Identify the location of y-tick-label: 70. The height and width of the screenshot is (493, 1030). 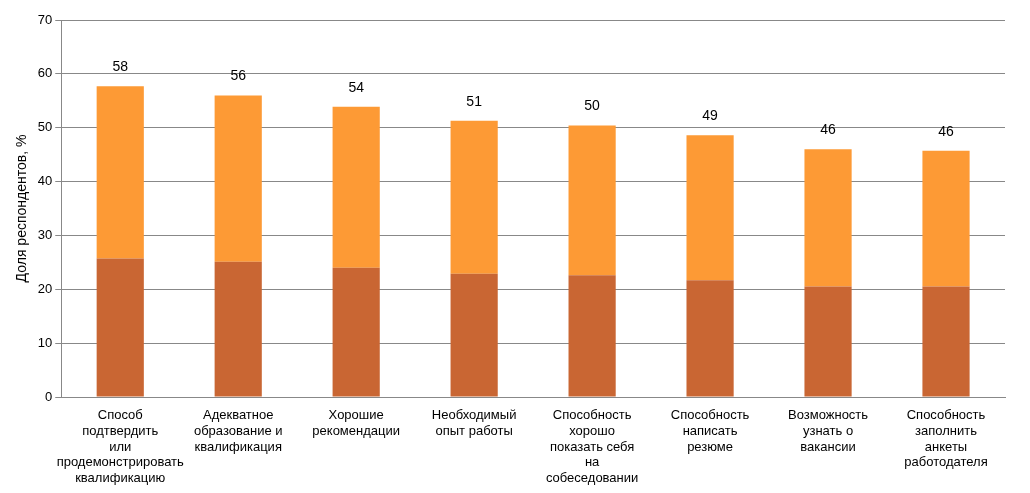
(45, 19).